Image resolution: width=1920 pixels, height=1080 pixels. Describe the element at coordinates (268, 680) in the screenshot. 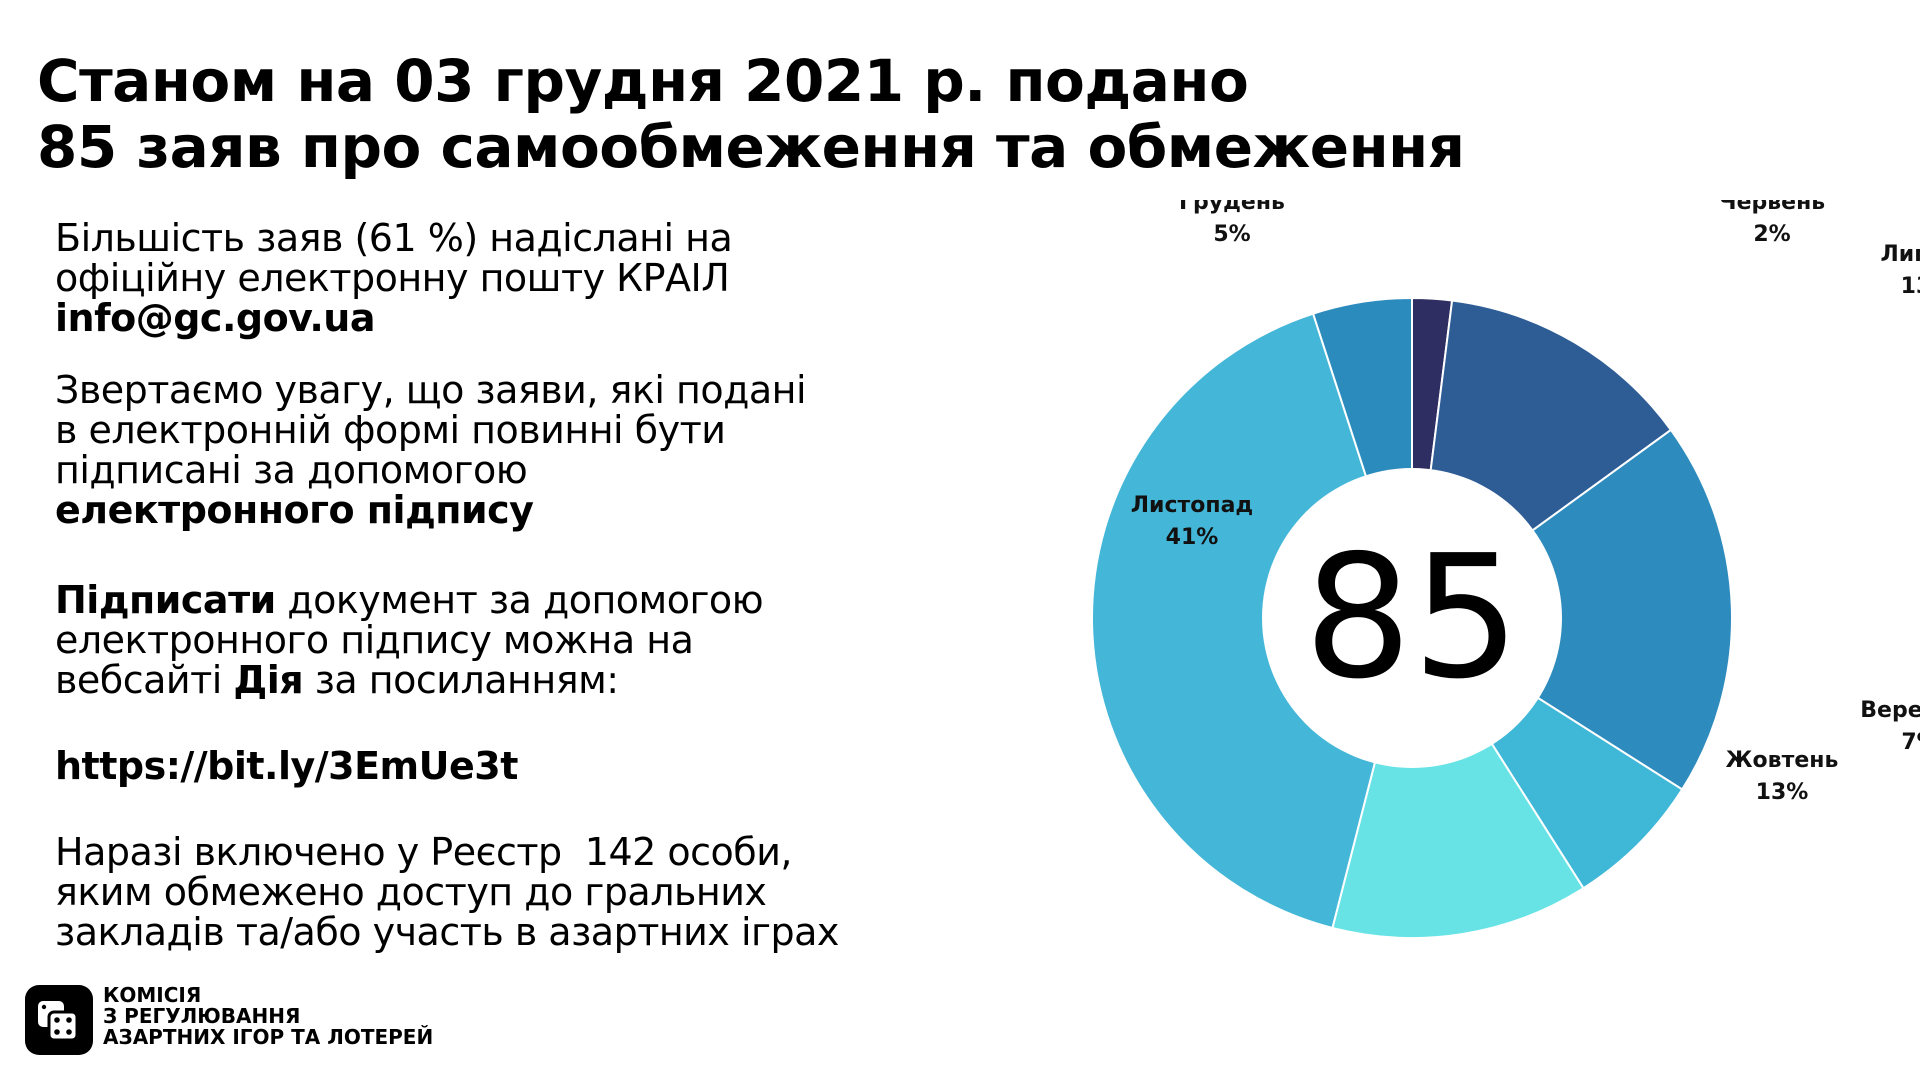

I see `diia-emphasis: Дія` at that location.